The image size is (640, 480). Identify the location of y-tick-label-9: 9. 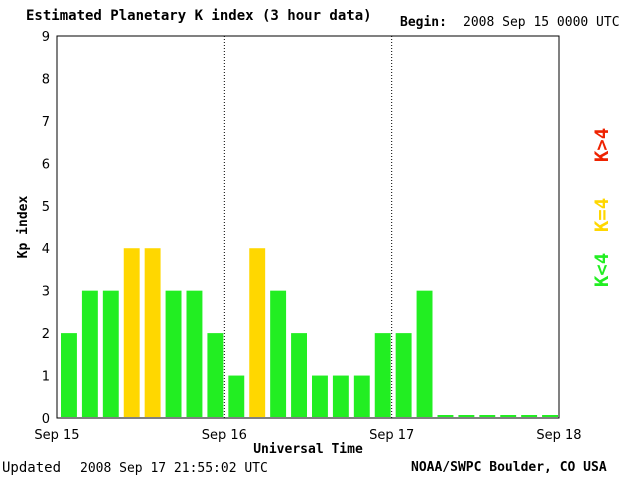
(46, 37).